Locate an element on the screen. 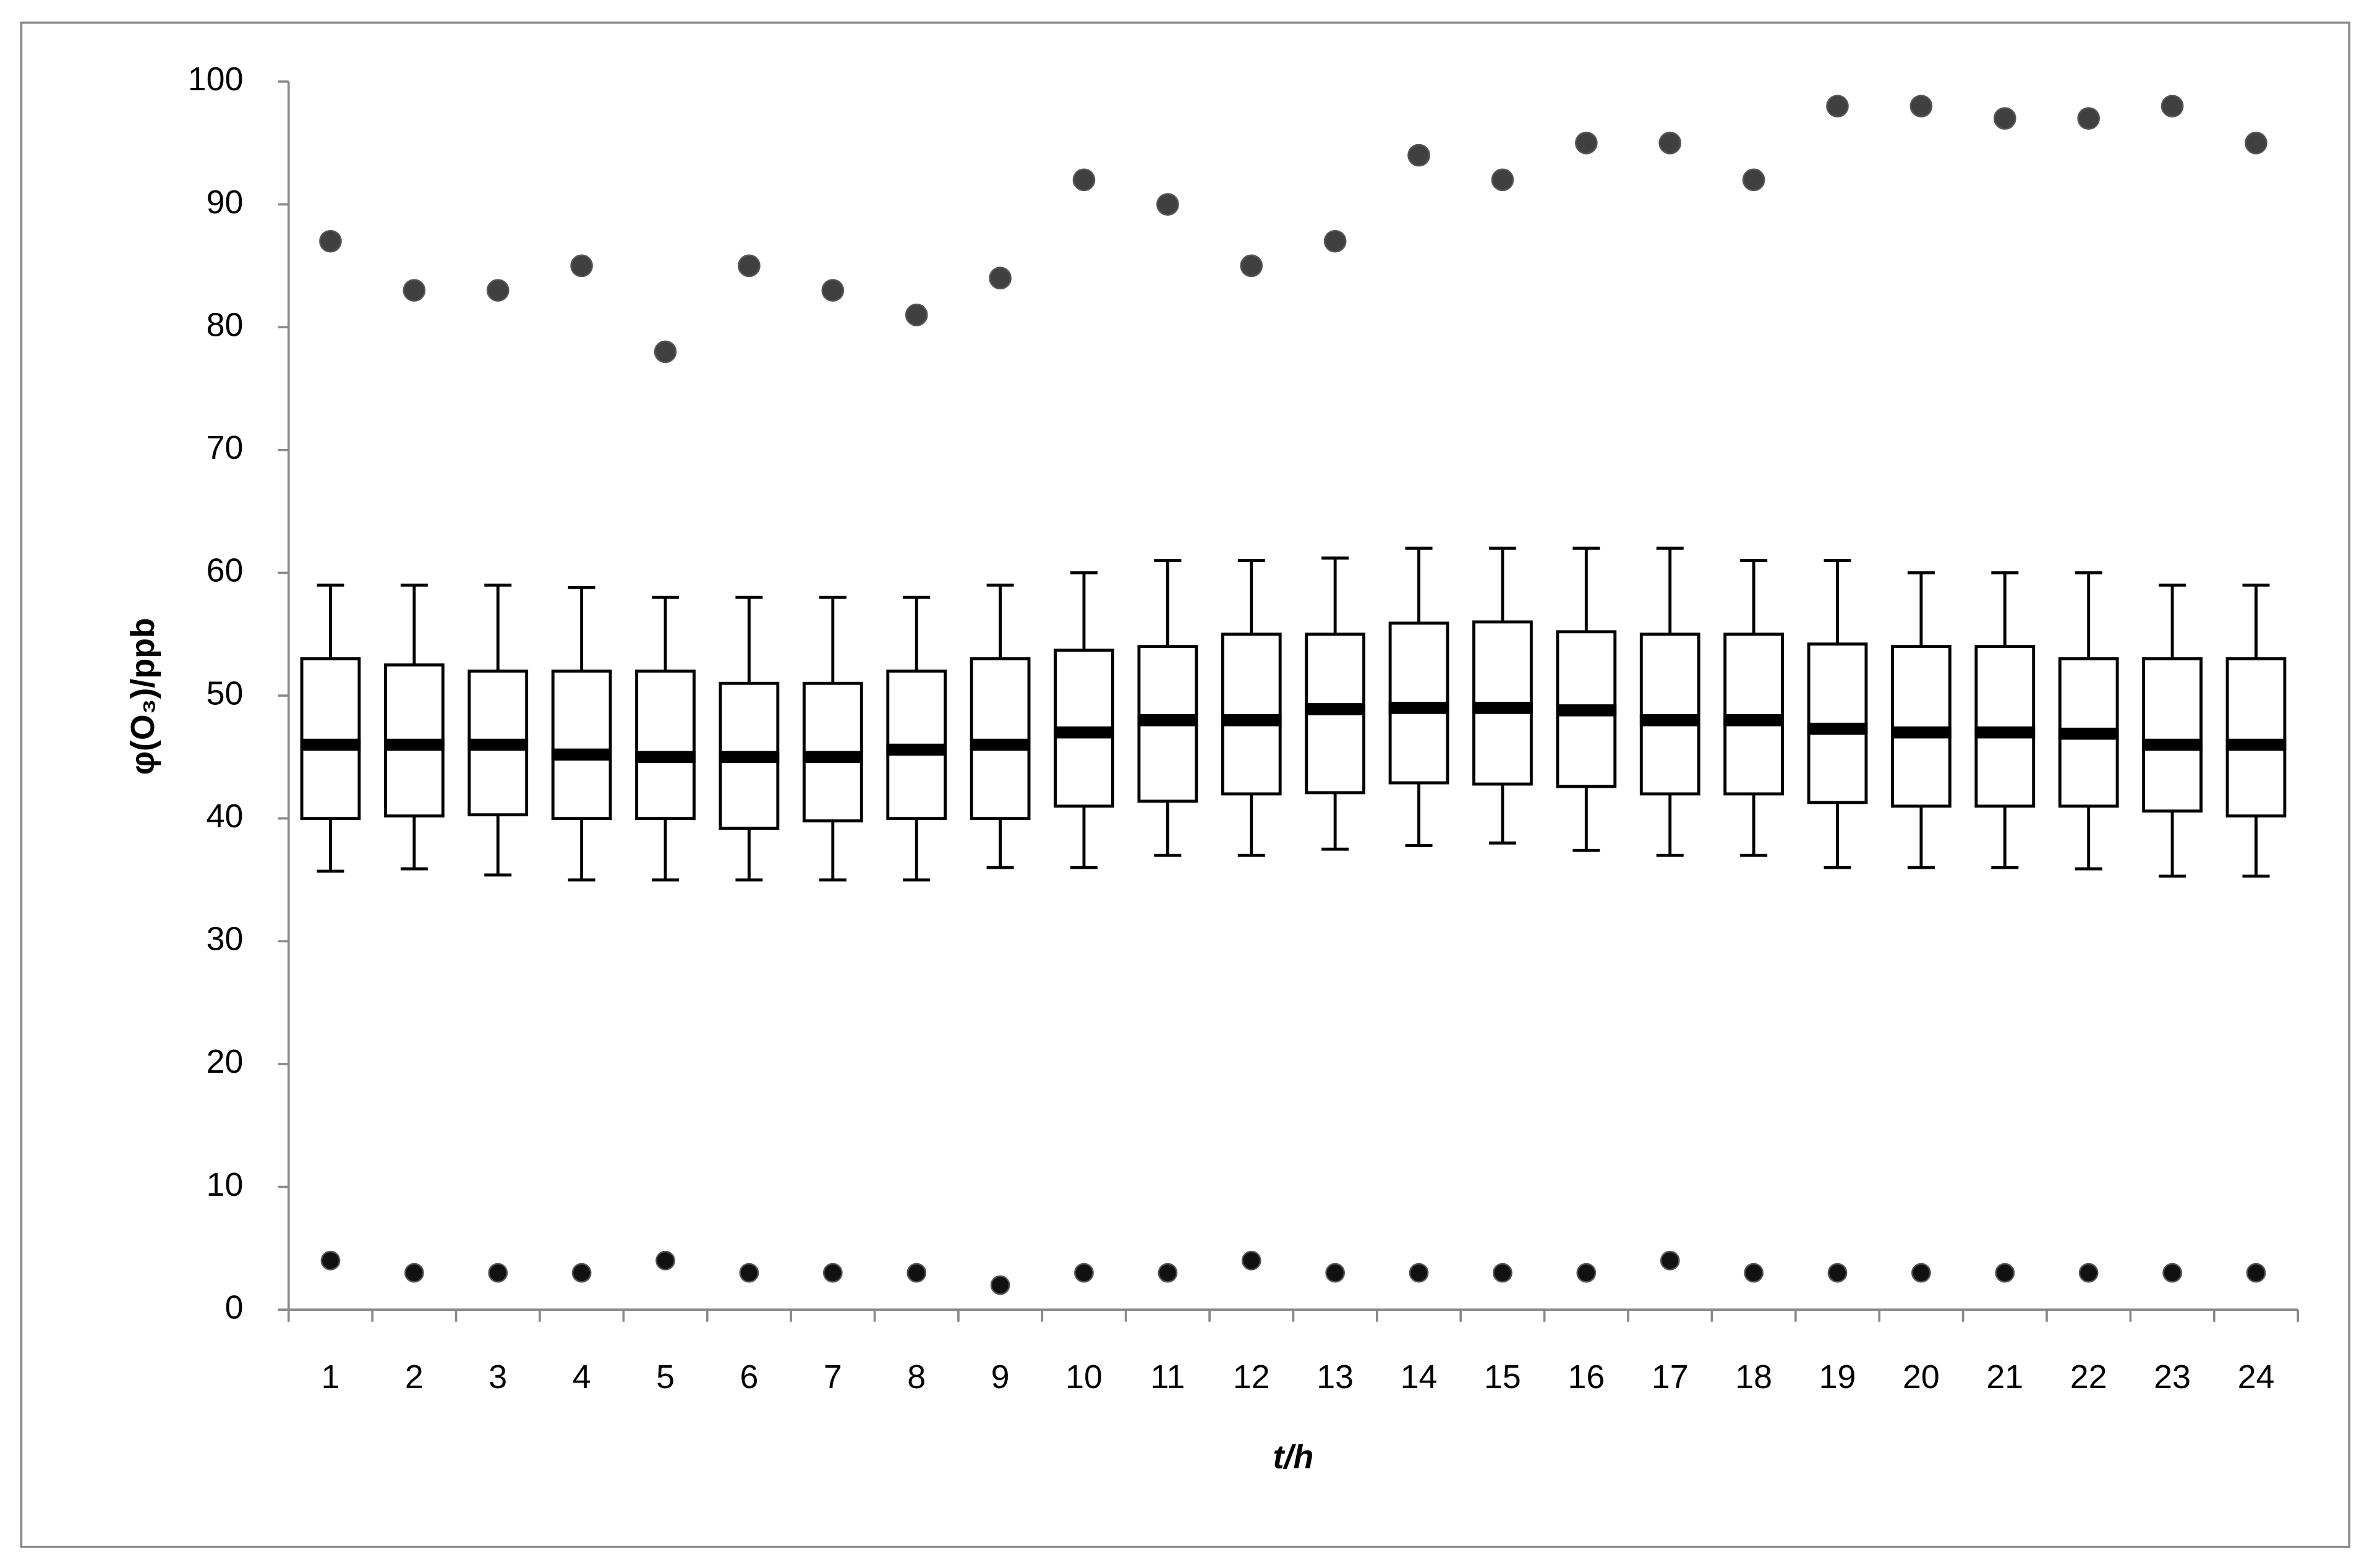  x-tick-label: 11 is located at coordinates (1168, 1376).